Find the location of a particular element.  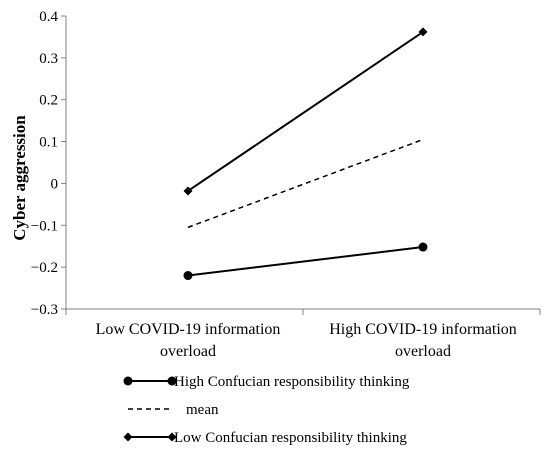

y-tick-label: −0.3 is located at coordinates (44, 310).